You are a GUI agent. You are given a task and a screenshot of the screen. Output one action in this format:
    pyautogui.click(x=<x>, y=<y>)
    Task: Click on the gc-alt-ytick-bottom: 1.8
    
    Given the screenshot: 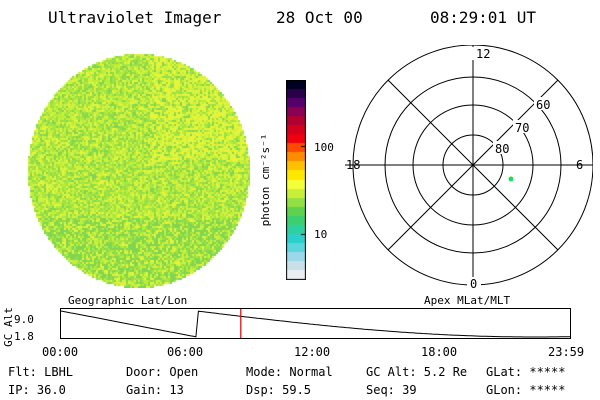 What is the action you would take?
    pyautogui.click(x=24, y=336)
    